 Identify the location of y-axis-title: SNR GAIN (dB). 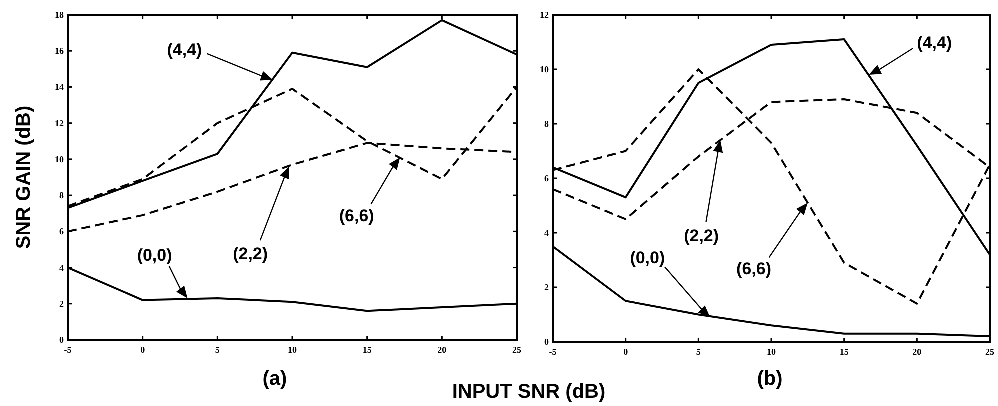
(24, 178).